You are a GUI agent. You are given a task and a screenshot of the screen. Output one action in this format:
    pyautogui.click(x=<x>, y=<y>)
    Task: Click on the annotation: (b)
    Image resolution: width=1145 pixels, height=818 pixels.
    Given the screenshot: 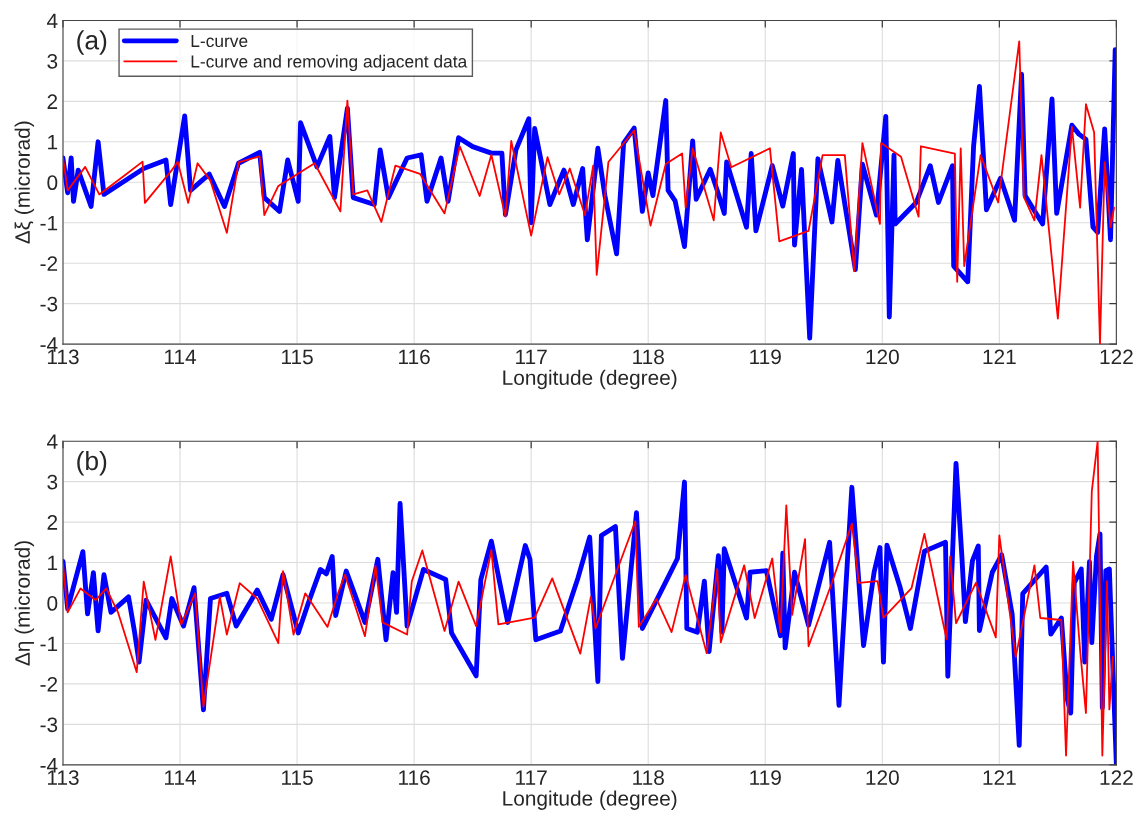 What is the action you would take?
    pyautogui.click(x=92, y=463)
    